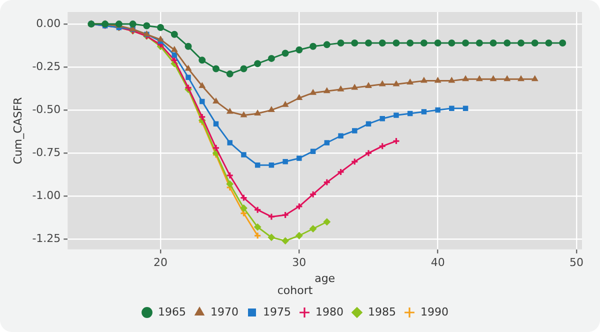  I want to click on legend-label: 1975, so click(277, 311).